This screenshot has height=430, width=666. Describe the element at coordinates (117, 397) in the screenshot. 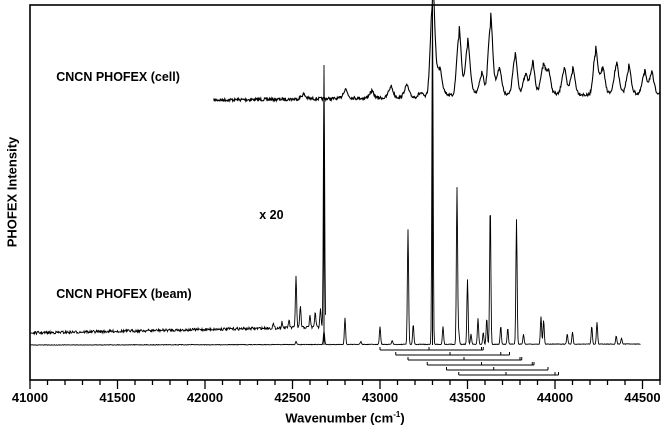

I see `x-tick-label: 41500` at that location.